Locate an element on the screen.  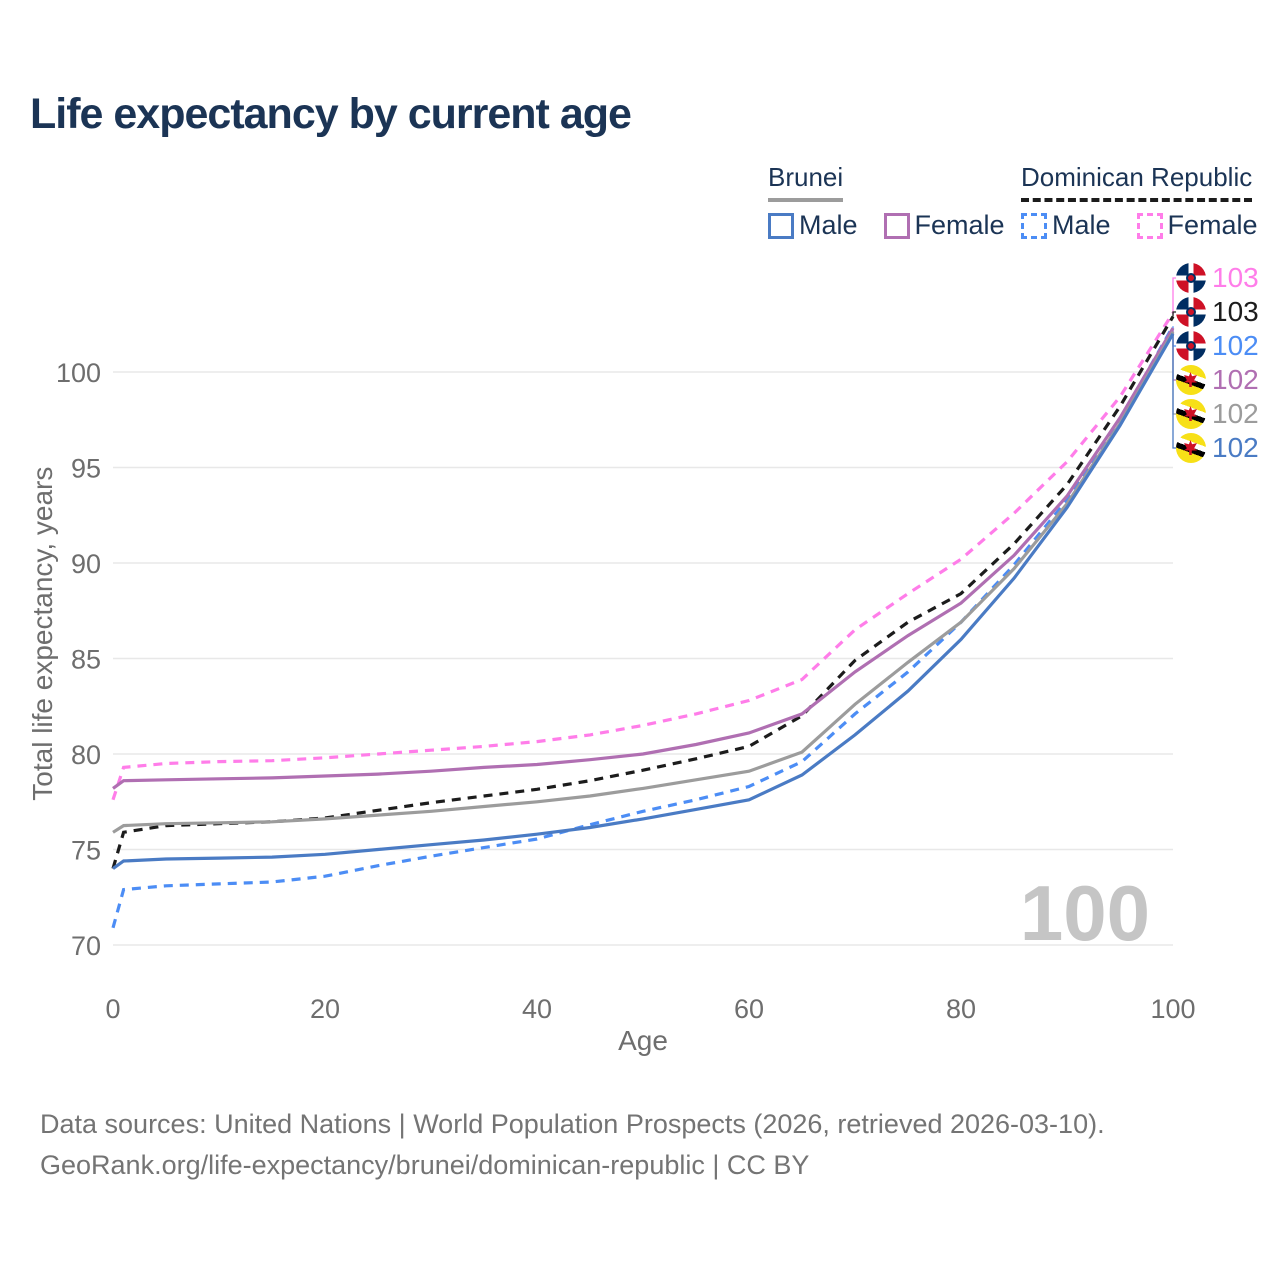
x-tick-label: 60 is located at coordinates (749, 1009).